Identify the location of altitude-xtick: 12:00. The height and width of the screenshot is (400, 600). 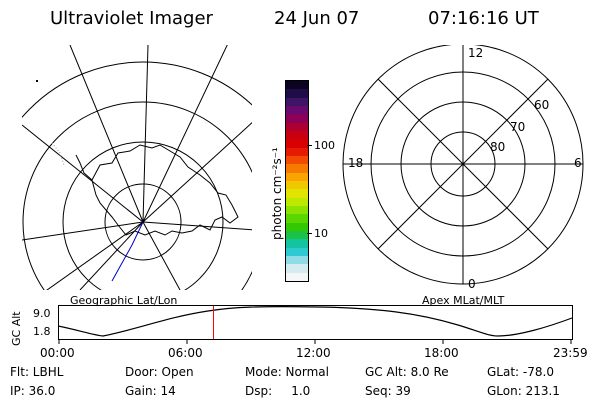
(313, 353).